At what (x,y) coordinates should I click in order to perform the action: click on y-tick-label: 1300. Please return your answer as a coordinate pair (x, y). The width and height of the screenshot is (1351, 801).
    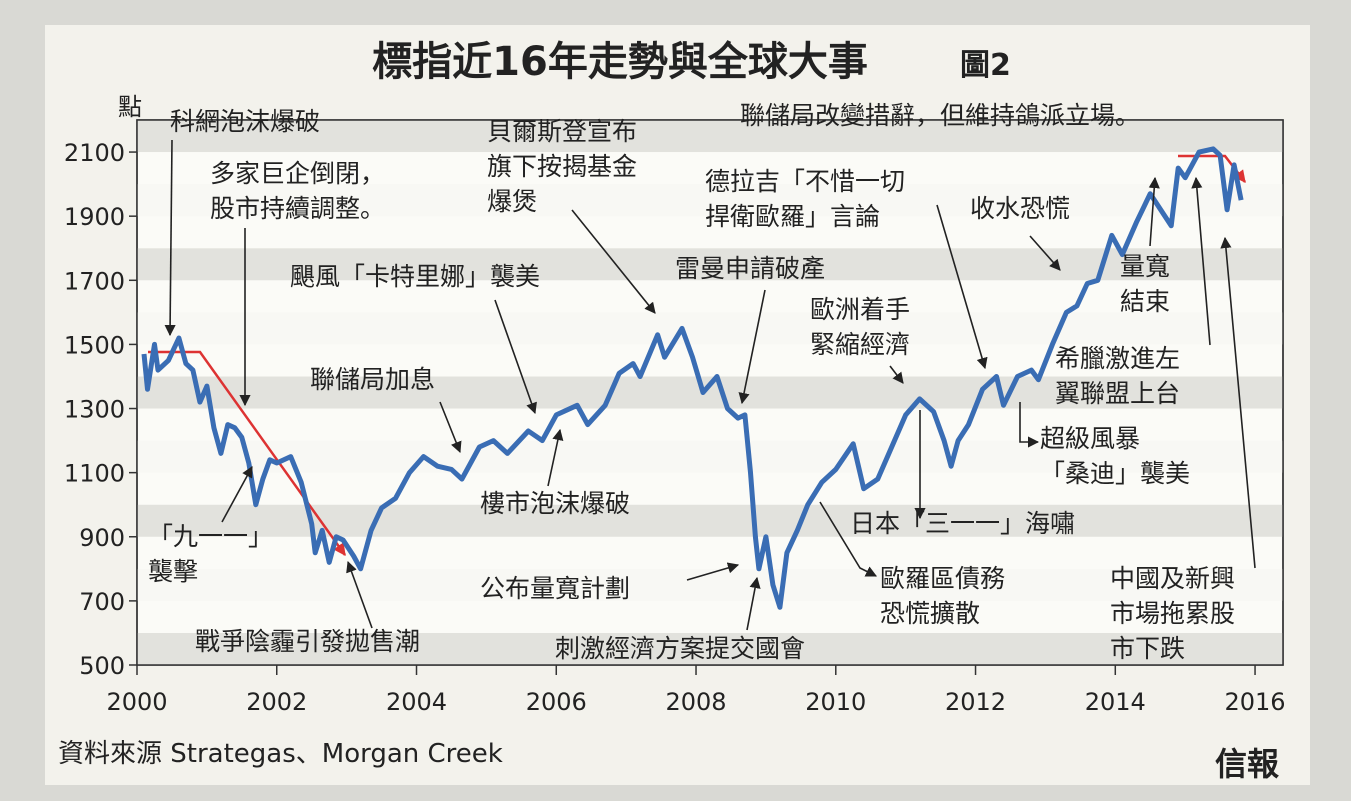
    Looking at the image, I should click on (94, 410).